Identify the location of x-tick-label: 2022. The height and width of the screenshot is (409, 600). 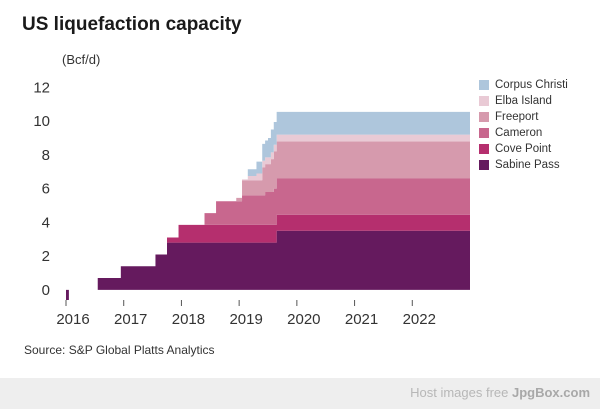
(419, 319).